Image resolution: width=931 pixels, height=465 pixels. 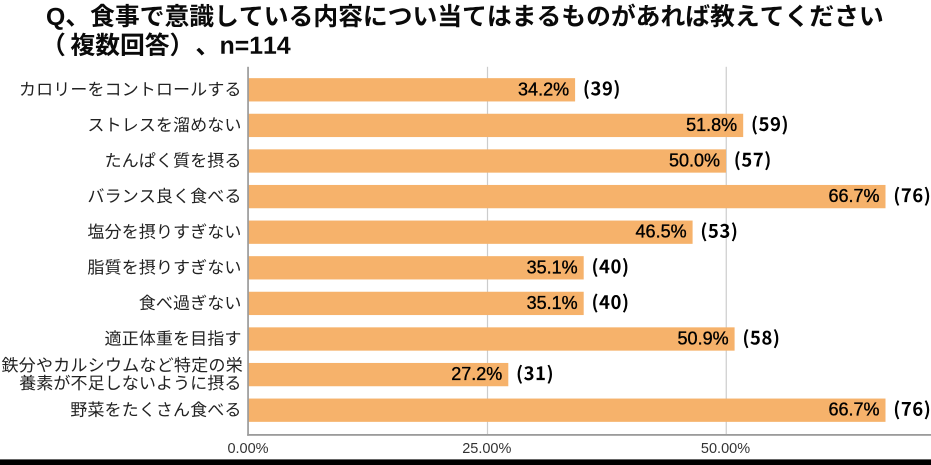 What do you see at coordinates (247, 449) in the screenshot?
I see `svg-text: 0.00%` at bounding box center [247, 449].